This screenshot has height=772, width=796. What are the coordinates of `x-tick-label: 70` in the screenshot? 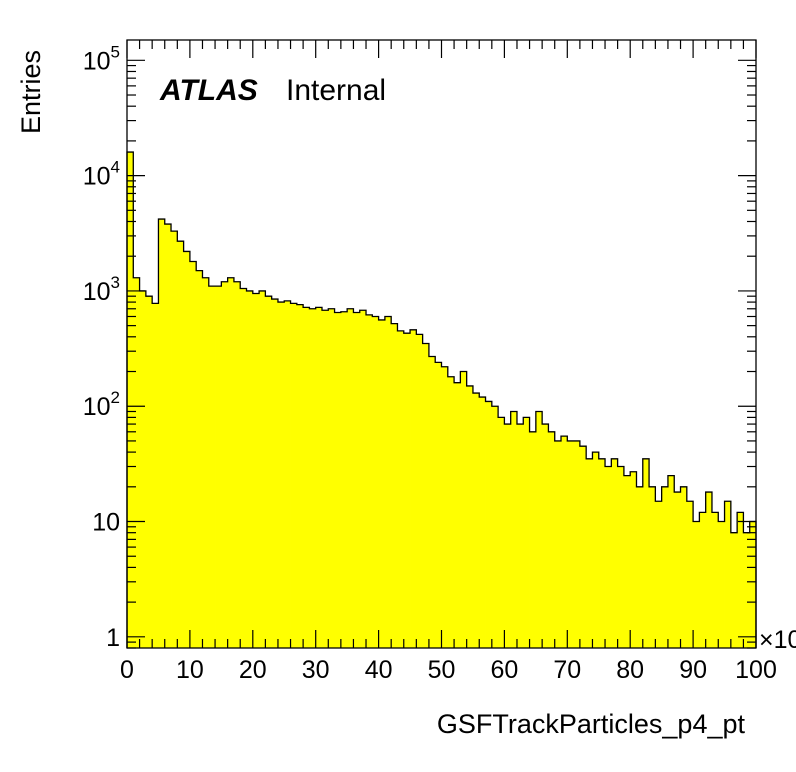 It's located at (567, 670).